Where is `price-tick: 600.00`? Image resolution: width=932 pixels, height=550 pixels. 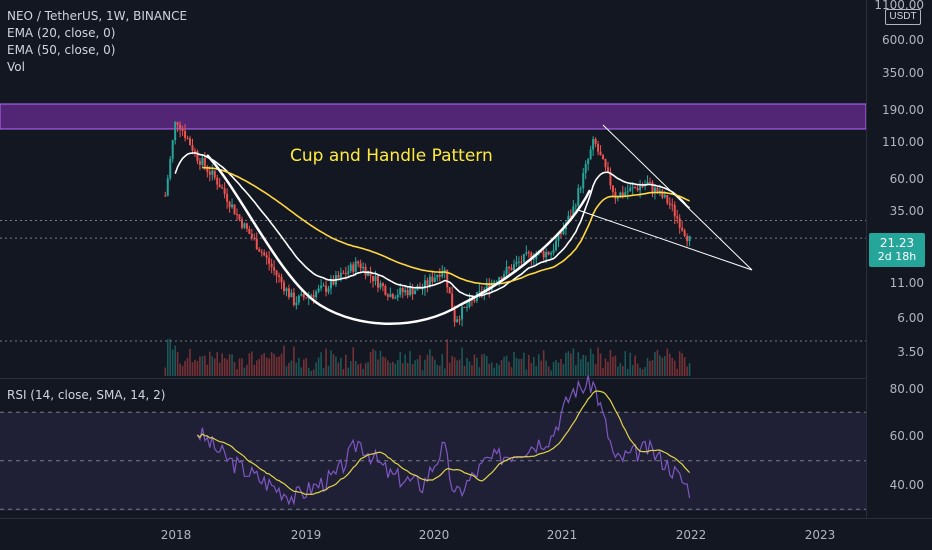 price-tick: 600.00 is located at coordinates (903, 40).